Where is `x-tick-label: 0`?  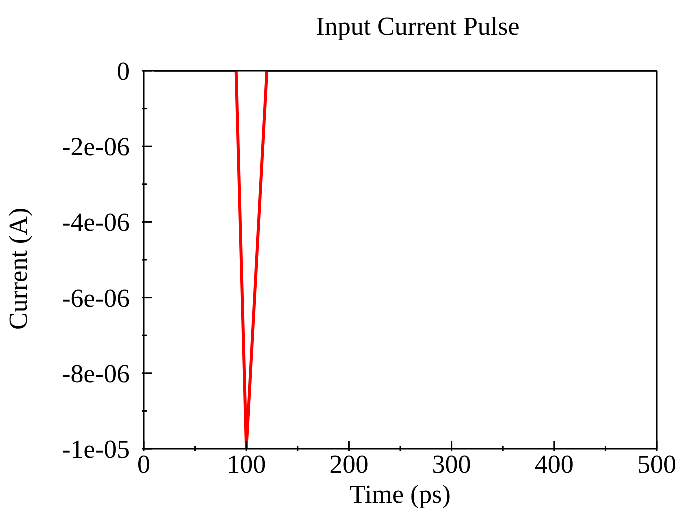 x-tick-label: 0 is located at coordinates (144, 464).